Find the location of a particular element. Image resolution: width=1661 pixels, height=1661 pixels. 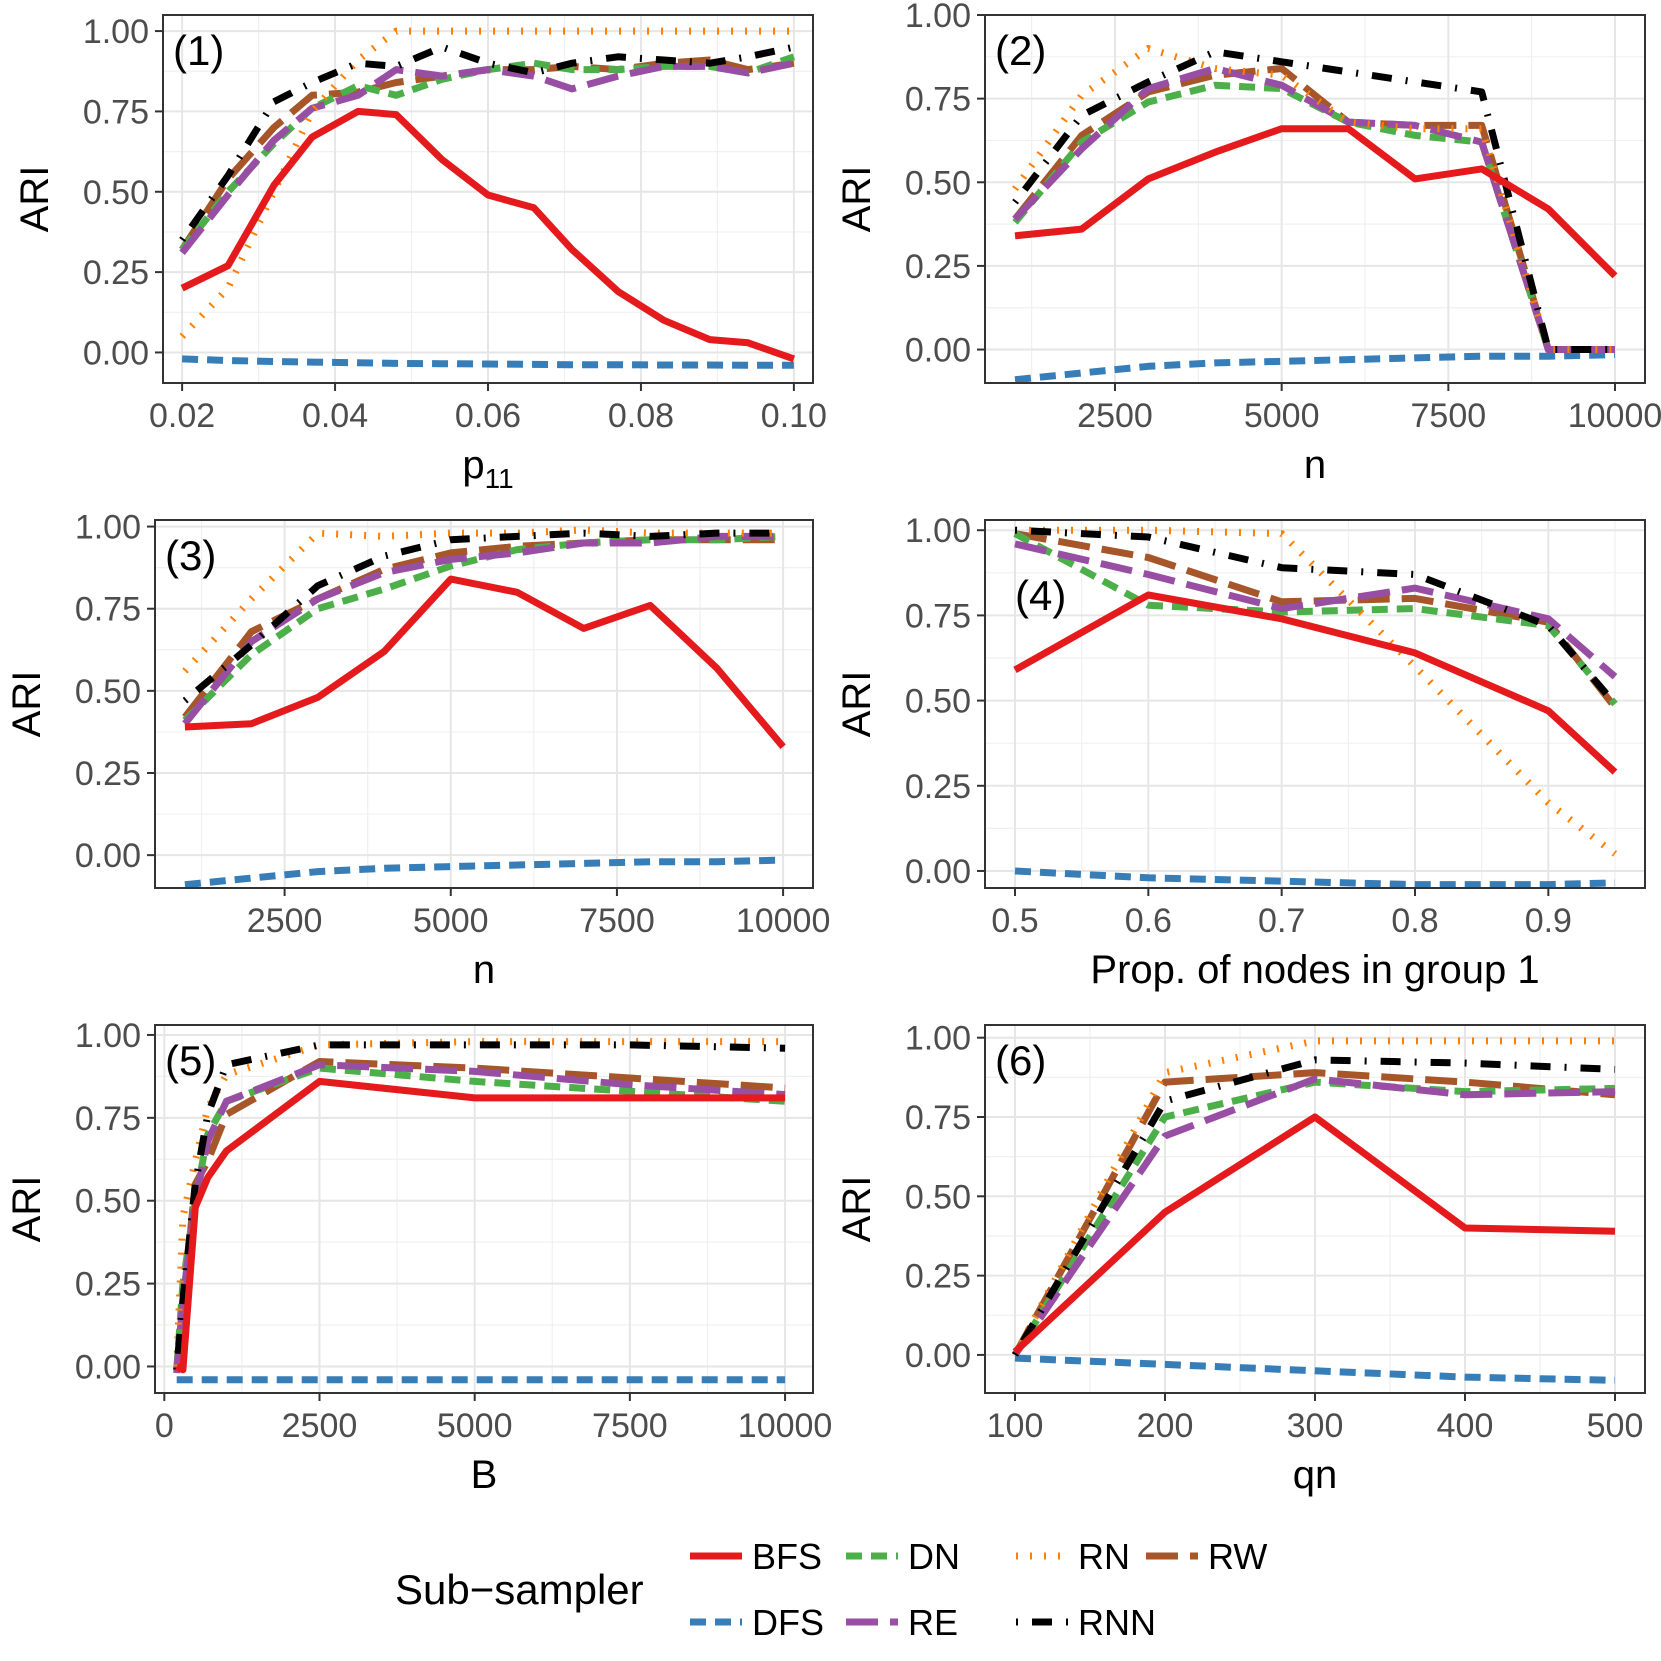

x-tick-label: 0 is located at coordinates (164, 1426).